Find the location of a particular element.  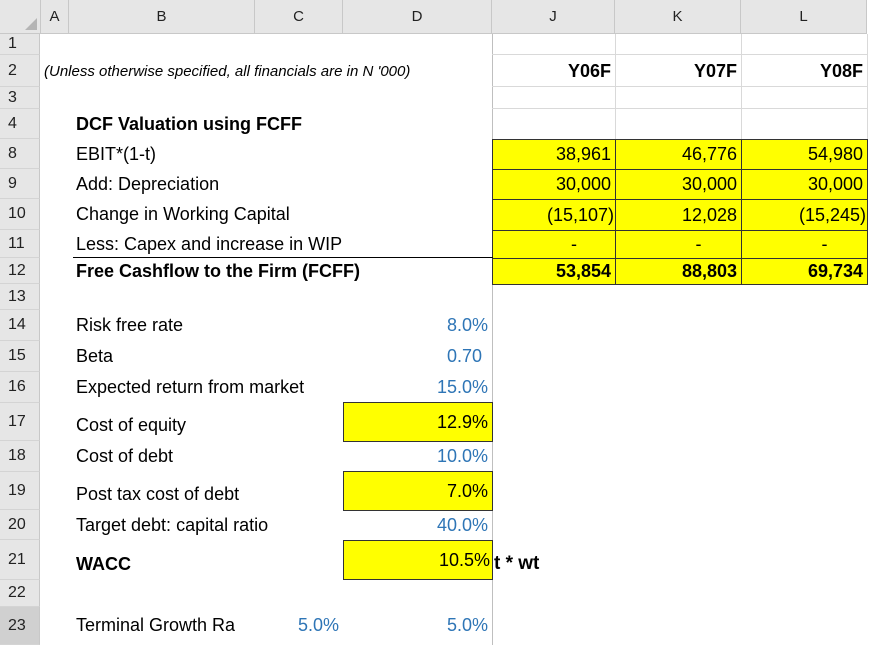

row-header: 13 is located at coordinates (20, 297).